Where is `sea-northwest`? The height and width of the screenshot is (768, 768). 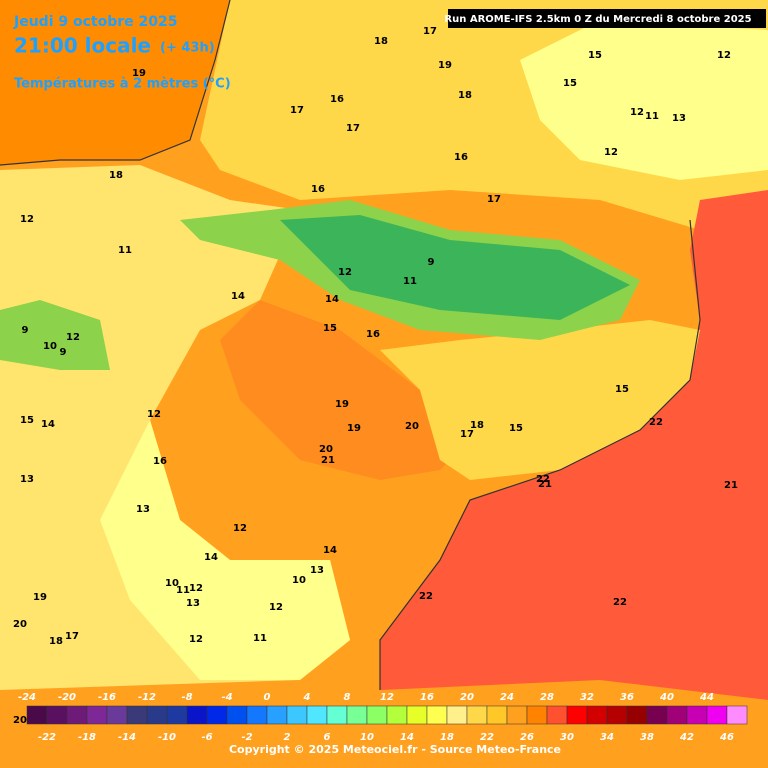 sea-northwest is located at coordinates (115, 82).